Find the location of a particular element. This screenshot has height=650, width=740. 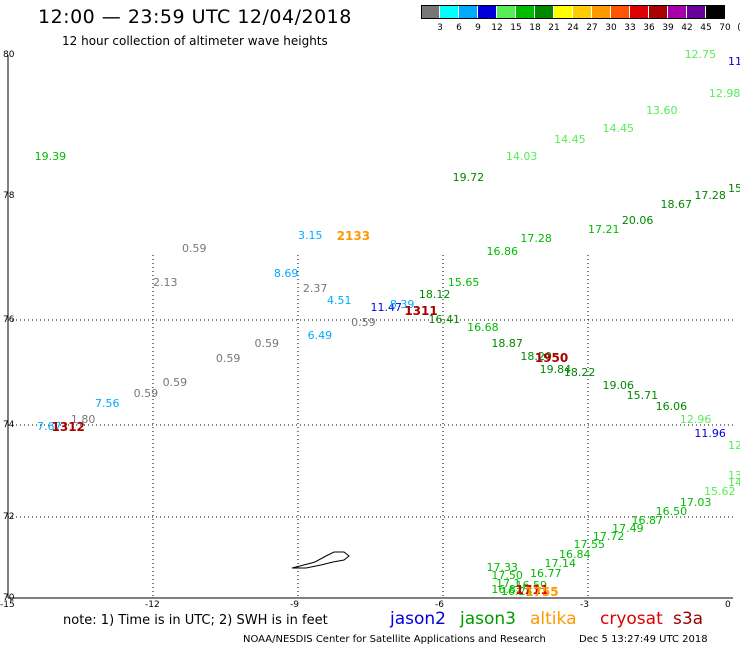

wave-height-label: 19.06 is located at coordinates (618, 385).